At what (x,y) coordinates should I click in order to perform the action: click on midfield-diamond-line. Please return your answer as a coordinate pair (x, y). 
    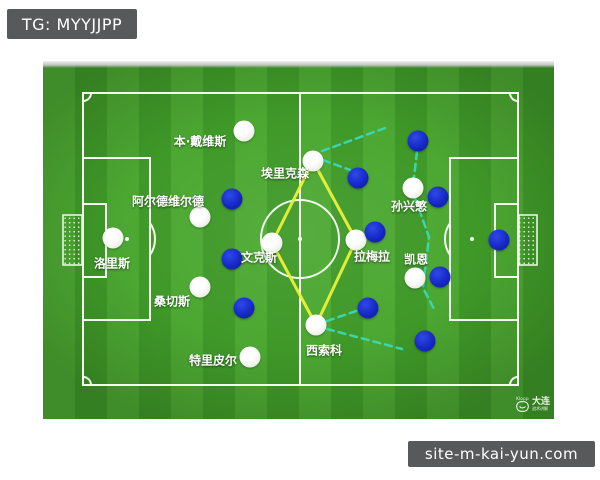
    Looking at the image, I should click on (314, 243).